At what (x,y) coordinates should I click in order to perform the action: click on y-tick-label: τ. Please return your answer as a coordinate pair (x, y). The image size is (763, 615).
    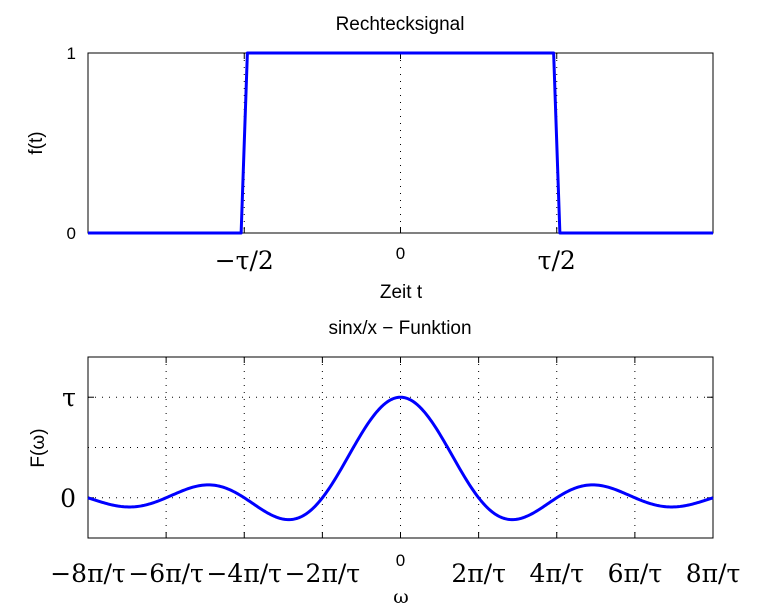
    Looking at the image, I should click on (69, 397).